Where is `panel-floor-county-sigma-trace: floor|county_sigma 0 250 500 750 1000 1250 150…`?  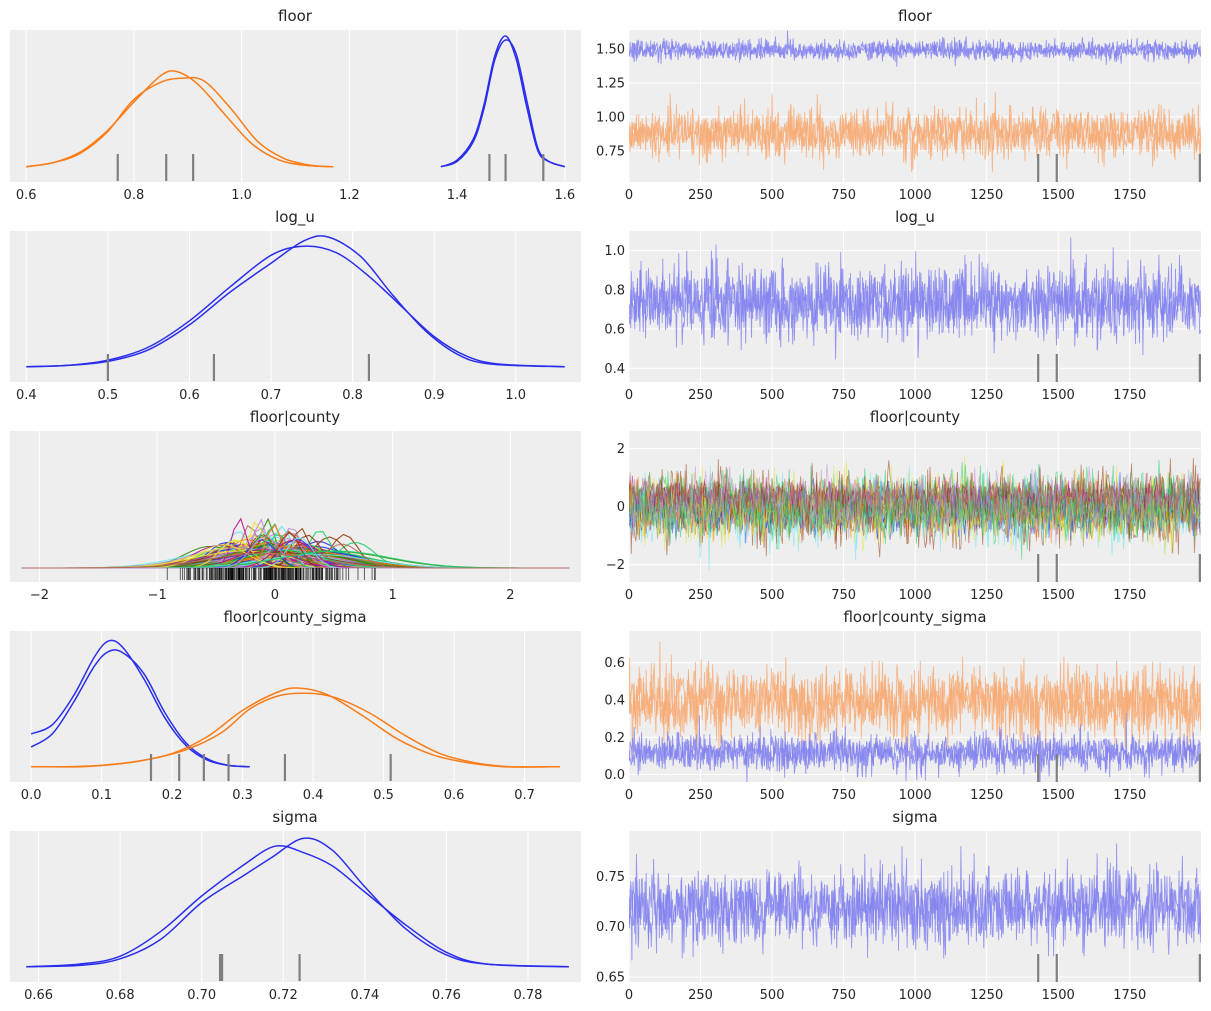
panel-floor-county-sigma-trace: floor|county_sigma 0 250 500 750 1000 1250 150… is located at coordinates (902, 705).